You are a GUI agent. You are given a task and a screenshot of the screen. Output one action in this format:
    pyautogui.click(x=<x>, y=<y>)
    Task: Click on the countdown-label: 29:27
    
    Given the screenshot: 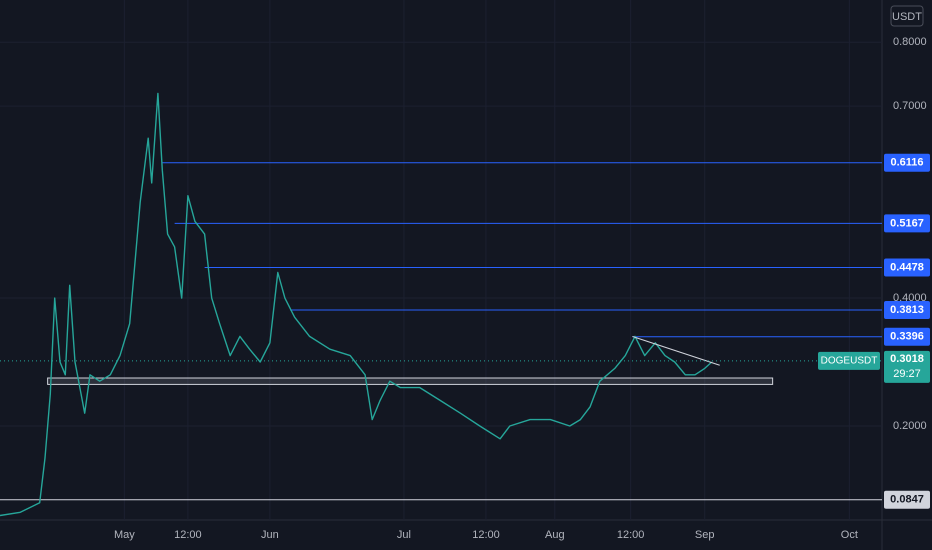 What is the action you would take?
    pyautogui.click(x=907, y=374)
    